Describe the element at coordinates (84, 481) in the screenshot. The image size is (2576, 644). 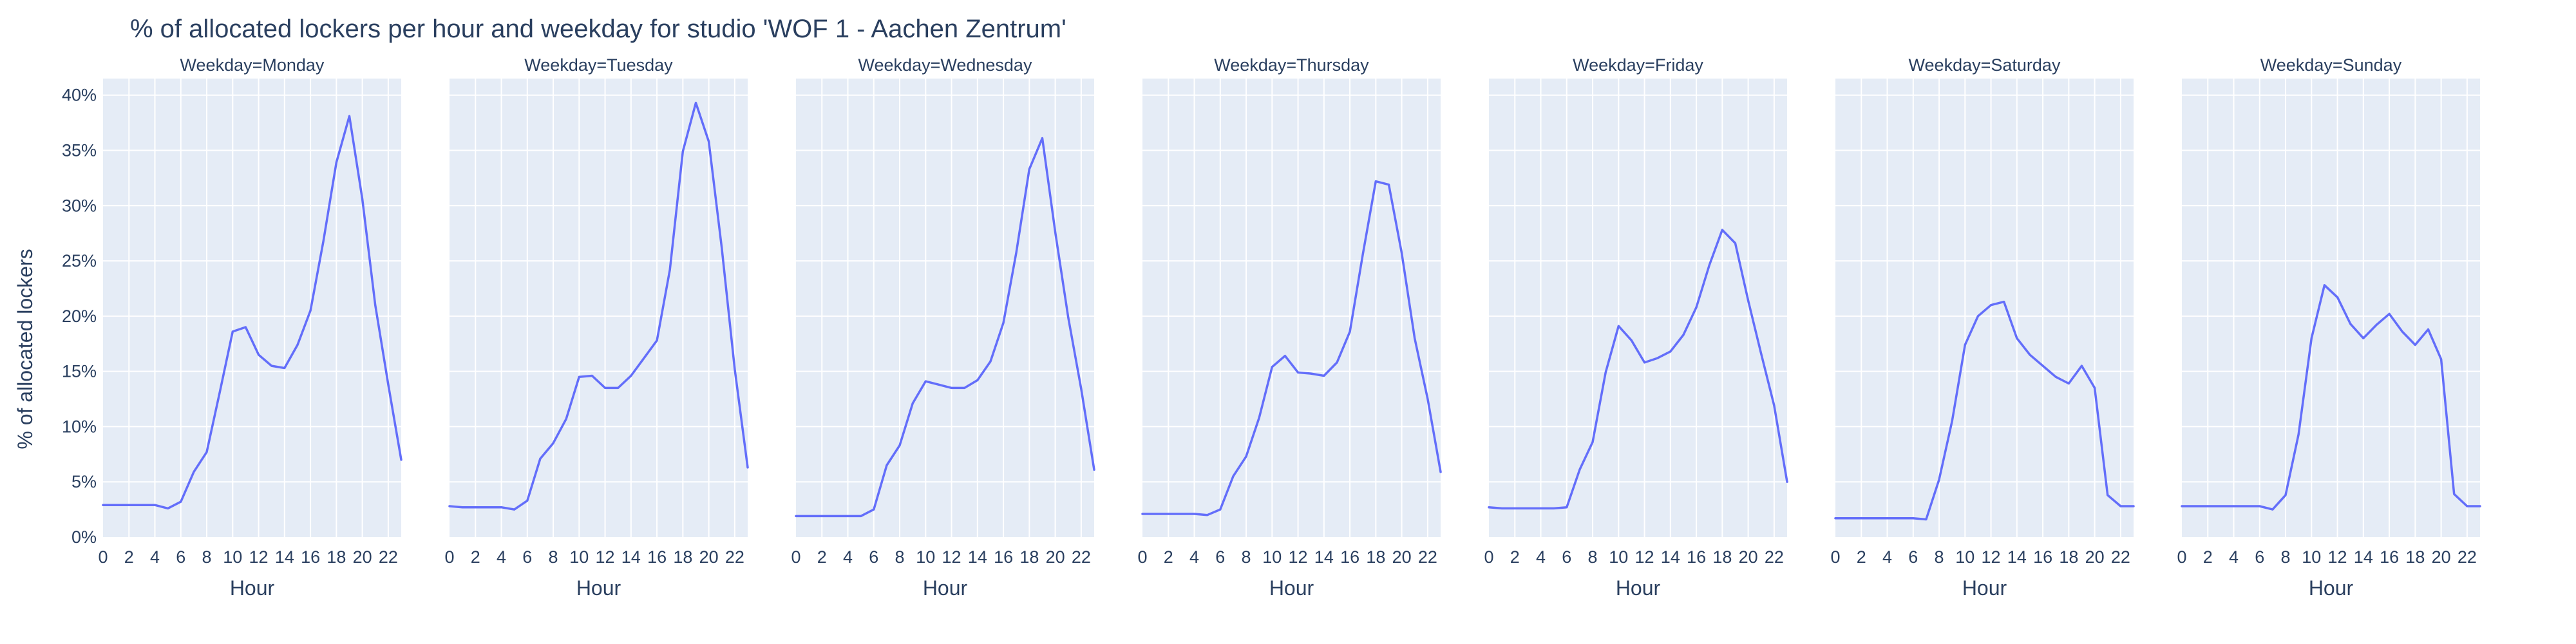
I see `y-tick-label: 5%` at that location.